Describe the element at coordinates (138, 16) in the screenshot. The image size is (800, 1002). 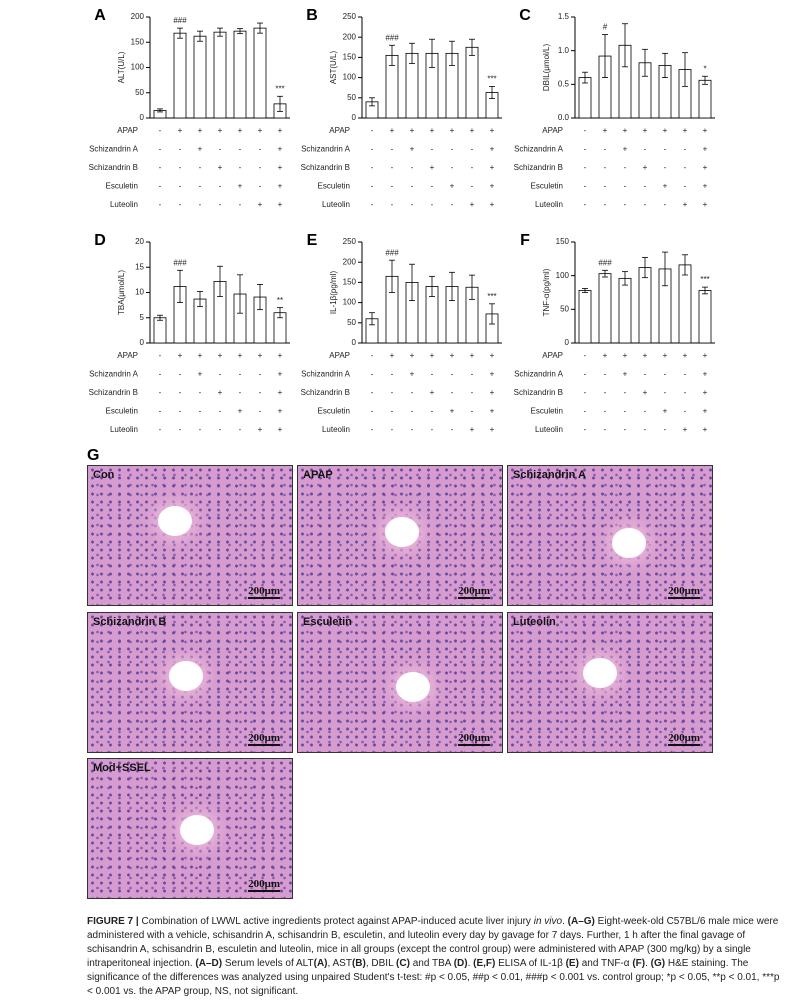
I see `y-tick-label: 200` at that location.